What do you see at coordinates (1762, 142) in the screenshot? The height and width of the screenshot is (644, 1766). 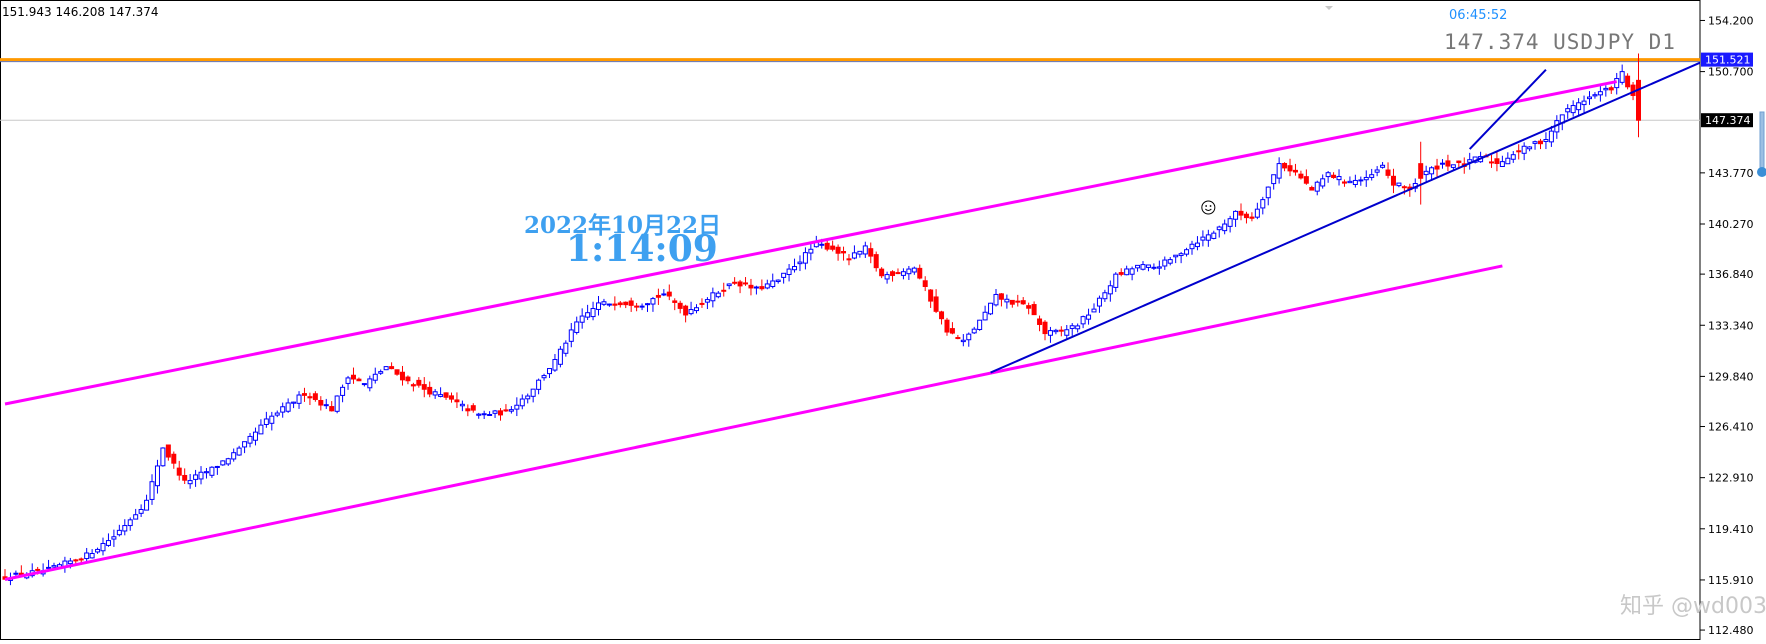 I see `axis-scroll-bar` at bounding box center [1762, 142].